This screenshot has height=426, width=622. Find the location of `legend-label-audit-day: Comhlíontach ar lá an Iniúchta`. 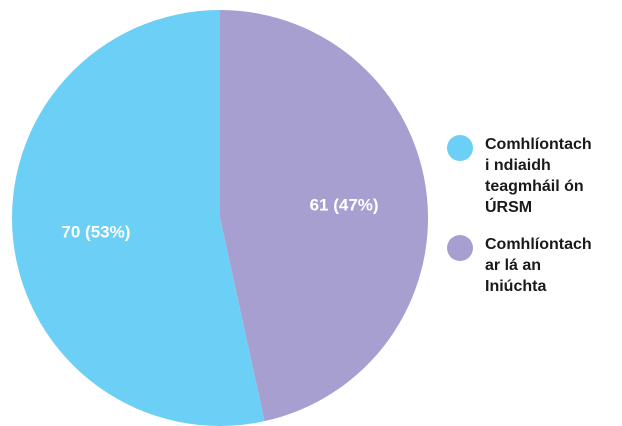

legend-label-audit-day: Comhlíontach ar lá an Iniúchta is located at coordinates (538, 265).